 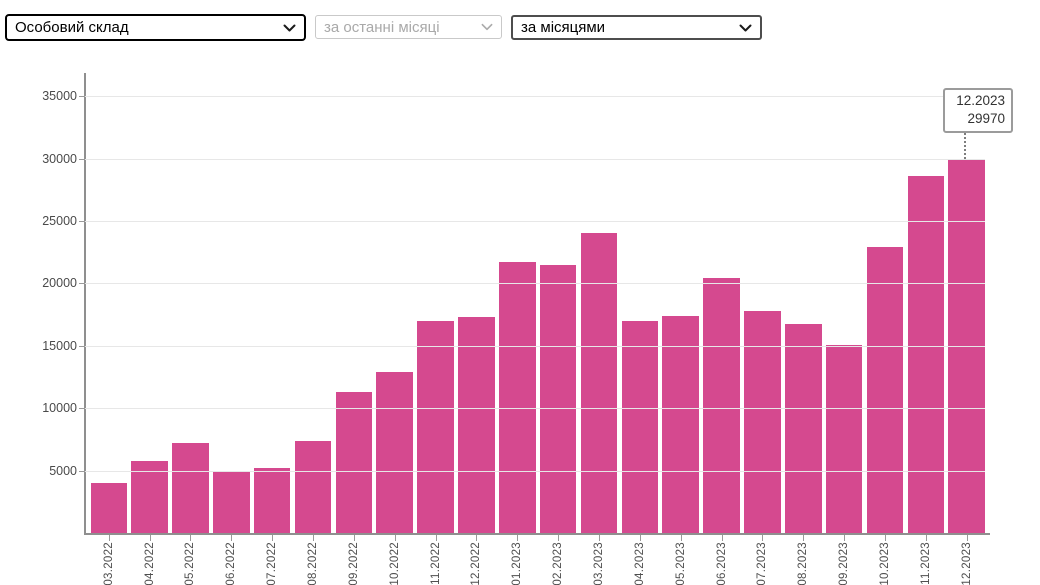 I want to click on y-axis-tick-label: 30000, so click(x=59, y=158).